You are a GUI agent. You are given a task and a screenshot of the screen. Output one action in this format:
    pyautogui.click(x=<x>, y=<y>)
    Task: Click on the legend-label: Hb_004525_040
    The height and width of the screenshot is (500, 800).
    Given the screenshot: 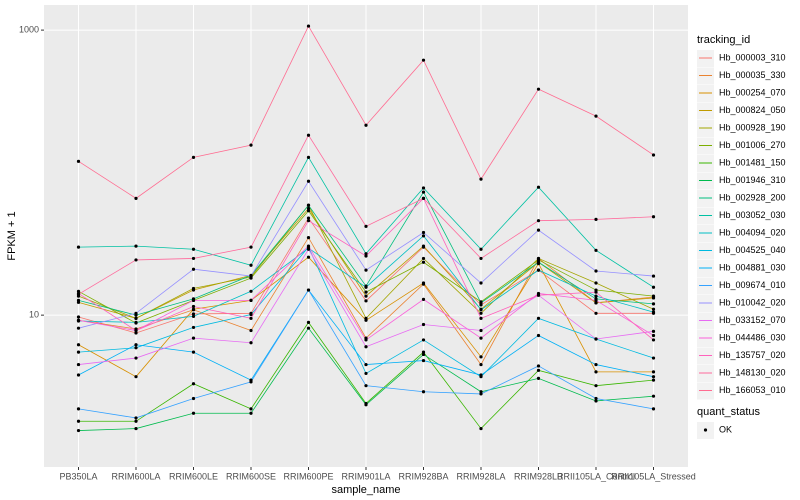 What is the action you would take?
    pyautogui.click(x=752, y=250)
    